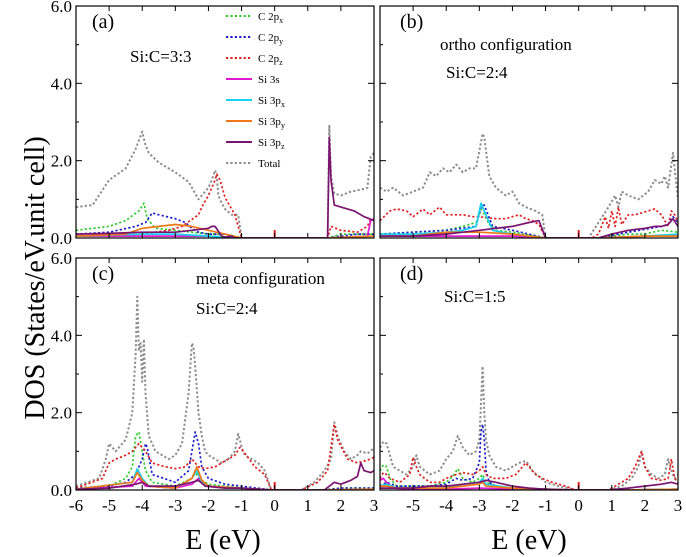  Describe the element at coordinates (411, 274) in the screenshot. I see `panel-label: (d)` at that location.